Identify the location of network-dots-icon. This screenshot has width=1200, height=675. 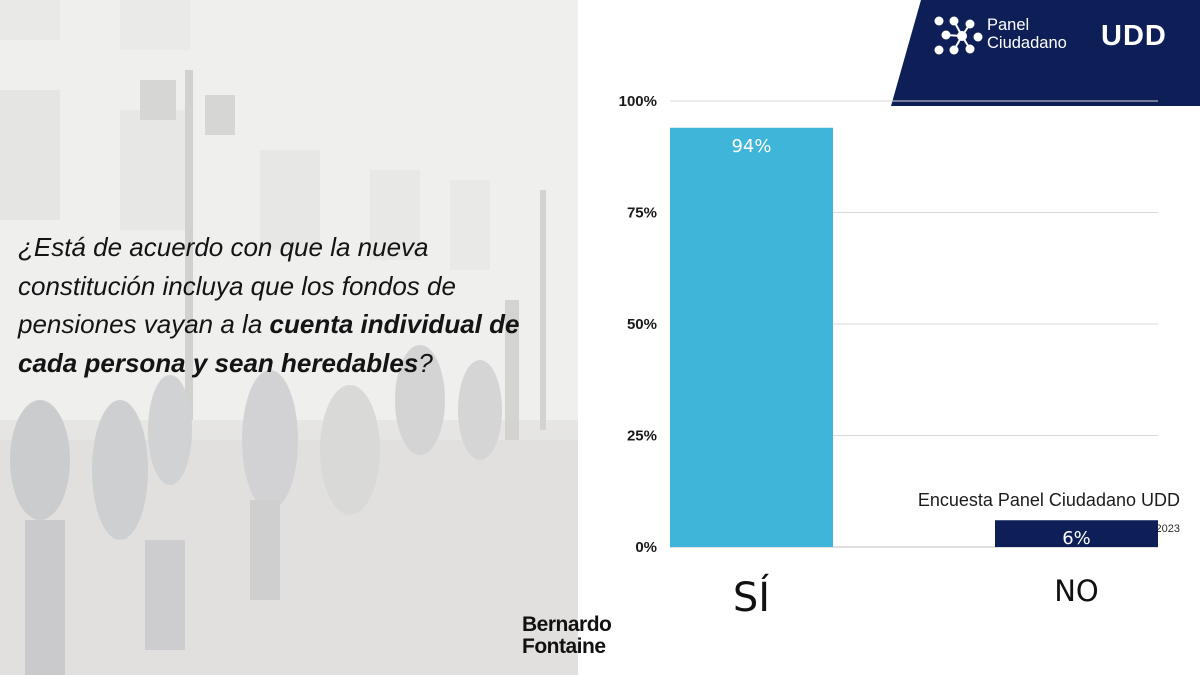
(958, 35).